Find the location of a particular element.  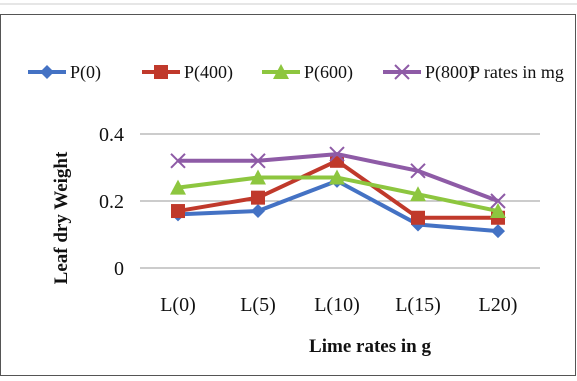

y-tick-label: 0.2 is located at coordinates (111, 202).